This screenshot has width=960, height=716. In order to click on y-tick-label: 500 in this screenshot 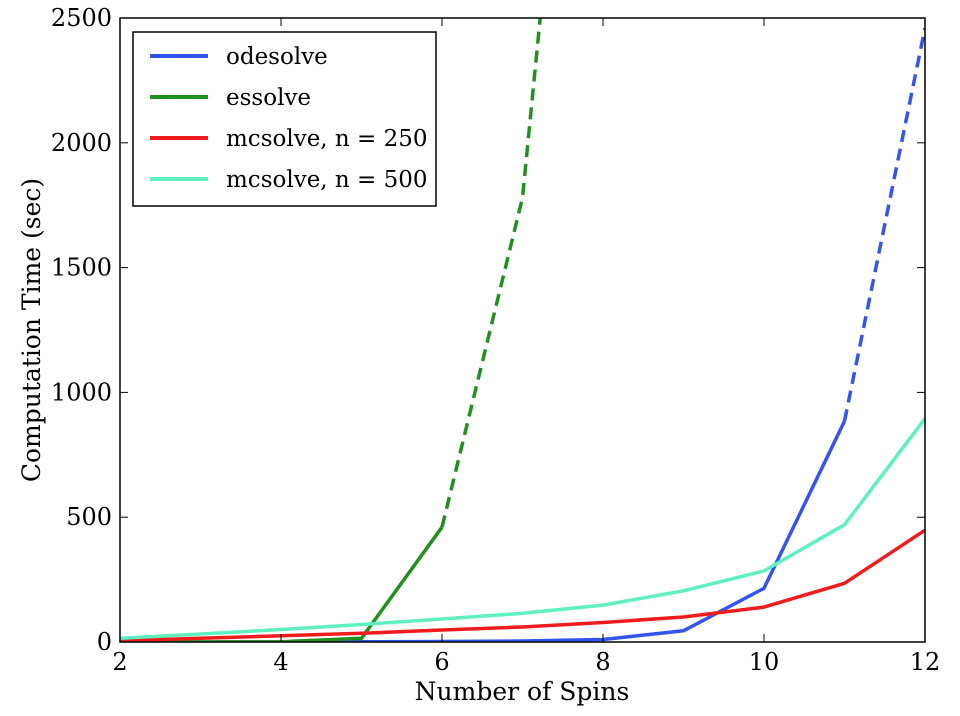, I will do `click(89, 517)`.